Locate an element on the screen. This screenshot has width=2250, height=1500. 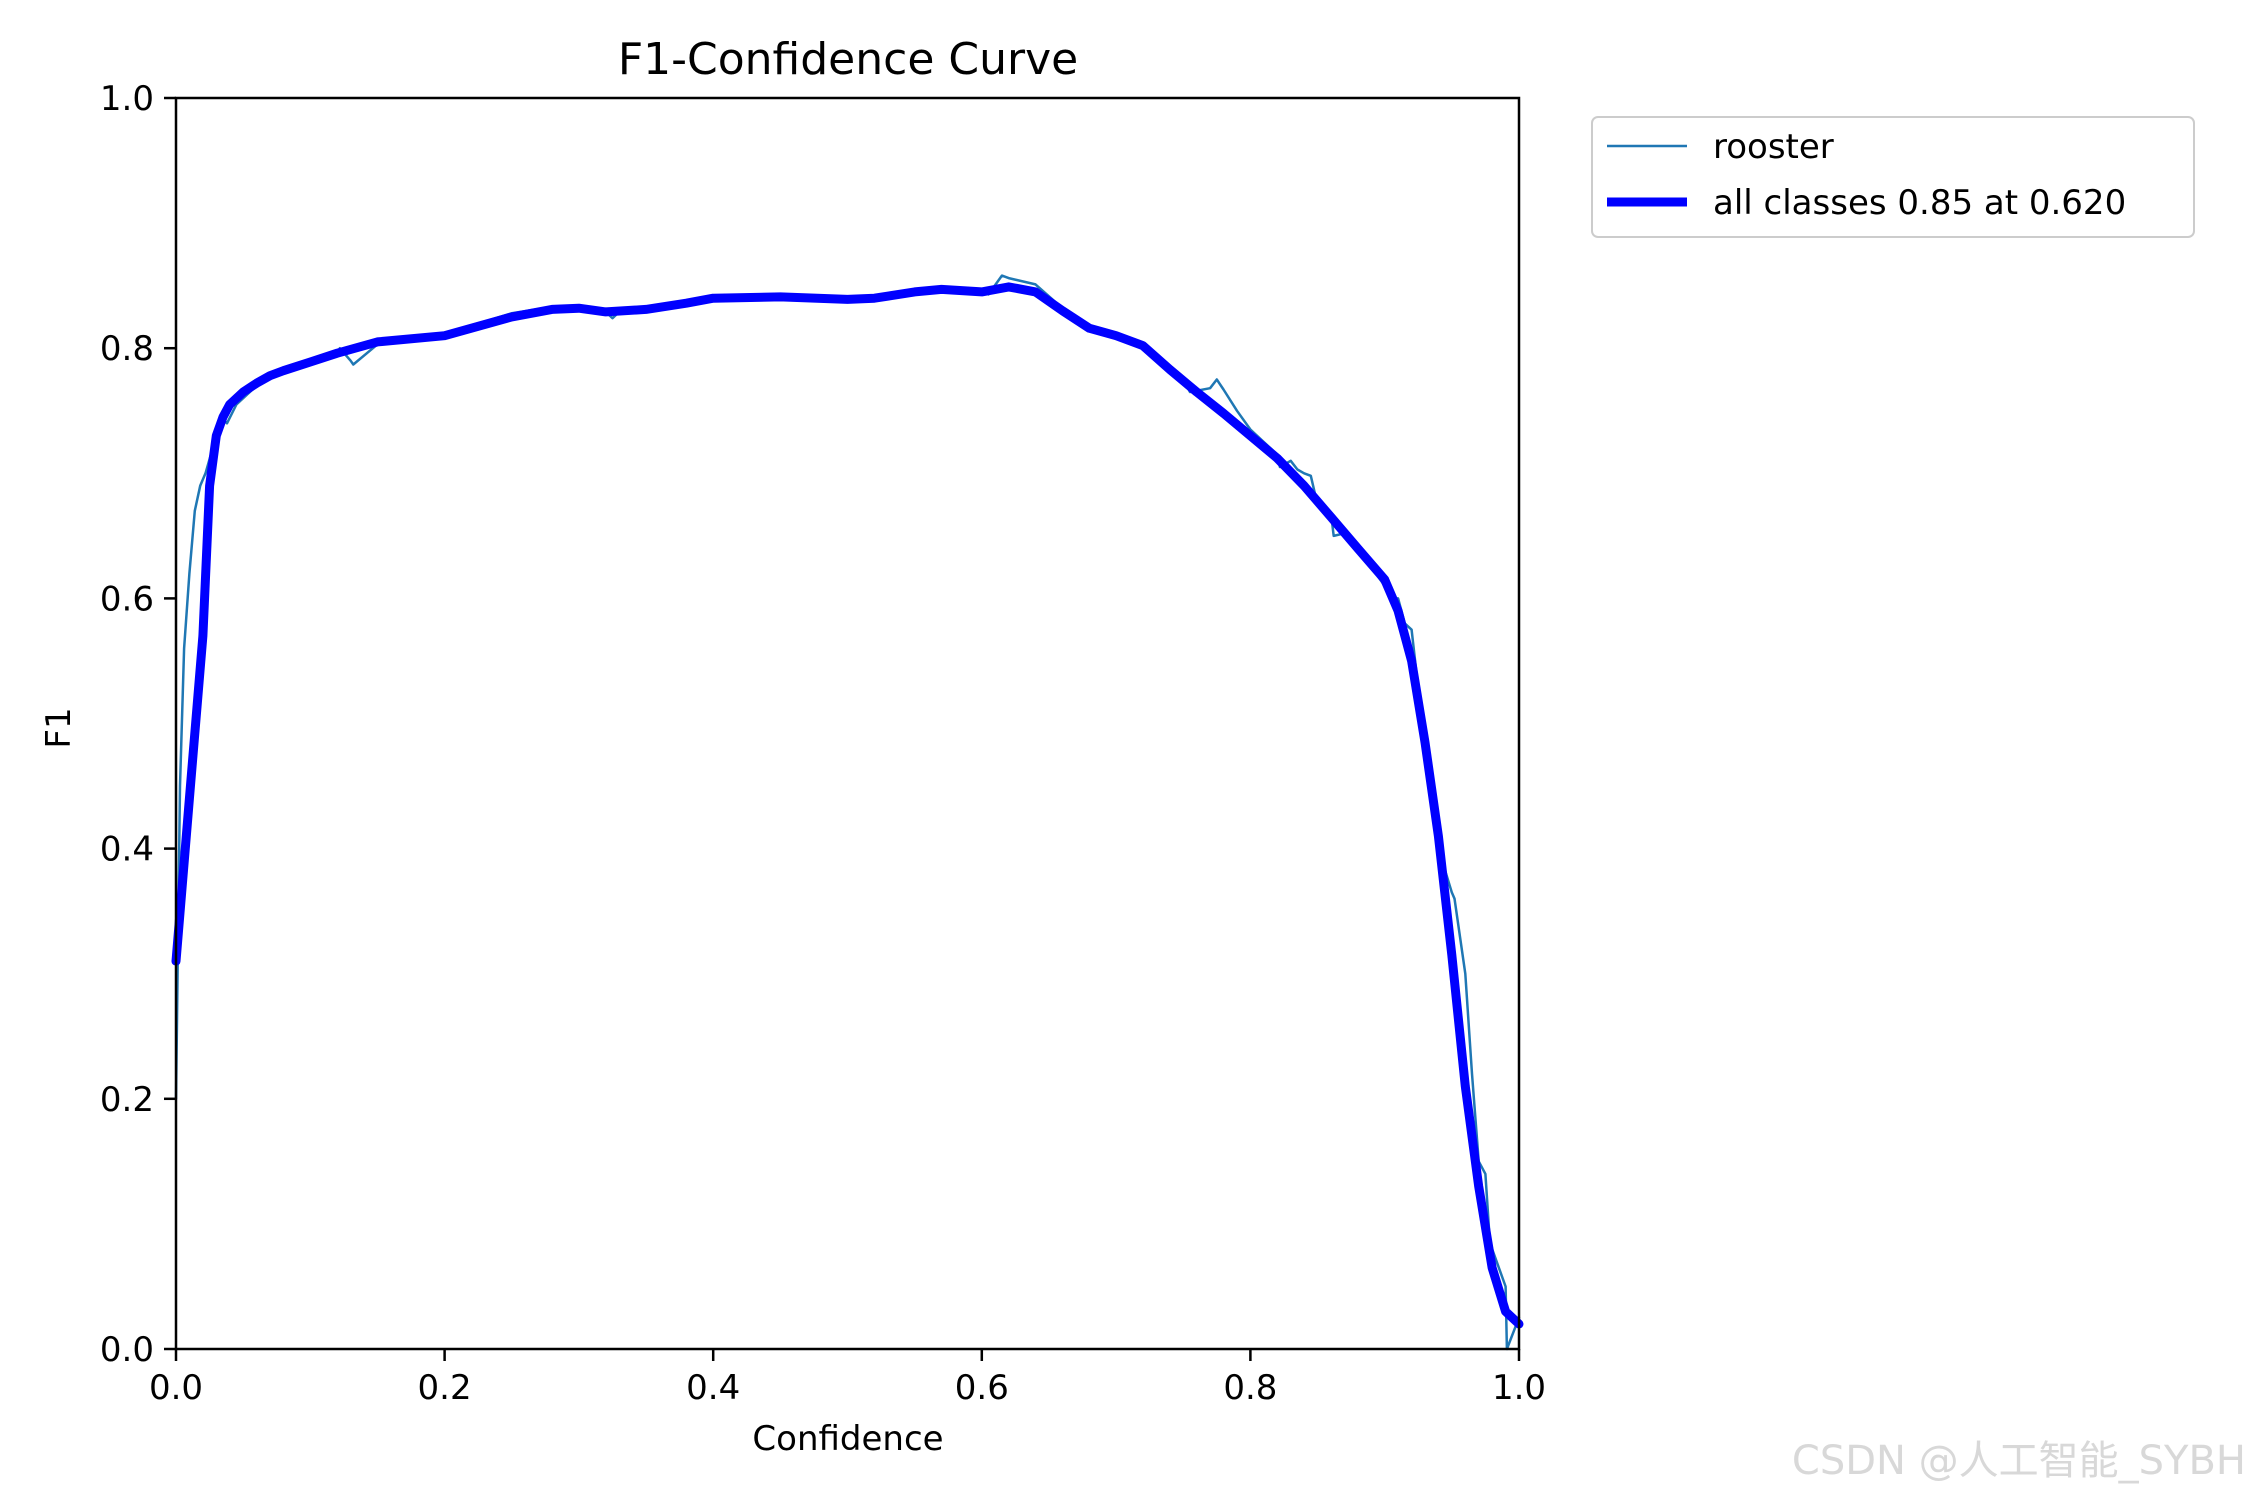
y-tick-label: 0.0 is located at coordinates (127, 1350).